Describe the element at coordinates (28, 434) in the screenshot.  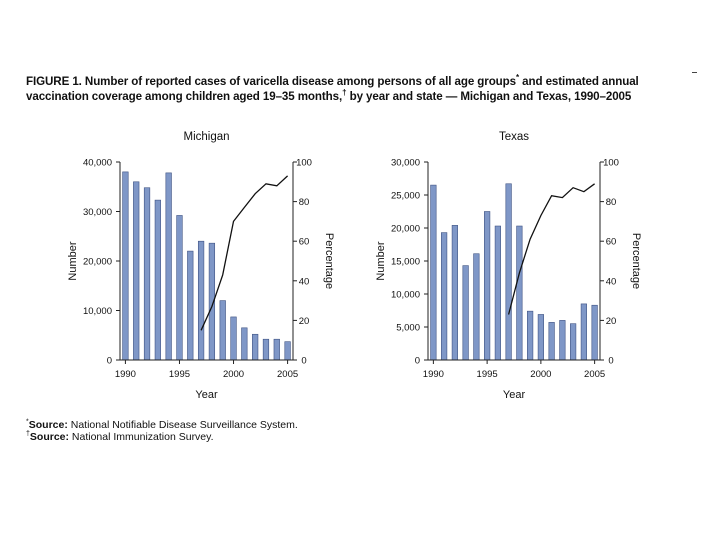
I see `footnote-mark: †` at that location.